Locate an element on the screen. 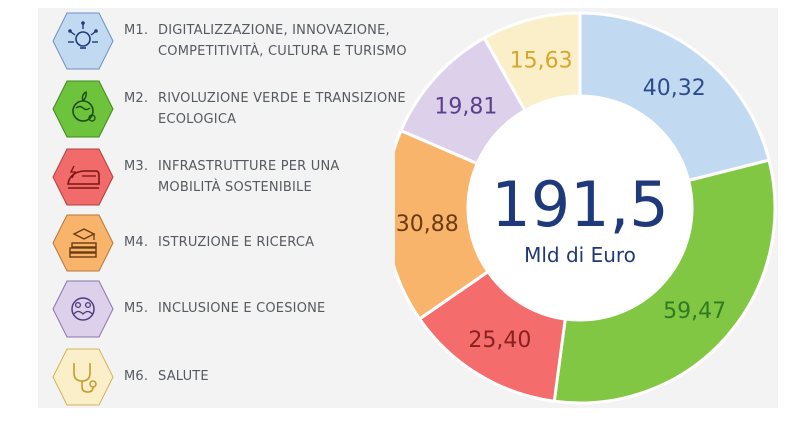 This screenshot has height=427, width=800. train-icon is located at coordinates (83, 177).